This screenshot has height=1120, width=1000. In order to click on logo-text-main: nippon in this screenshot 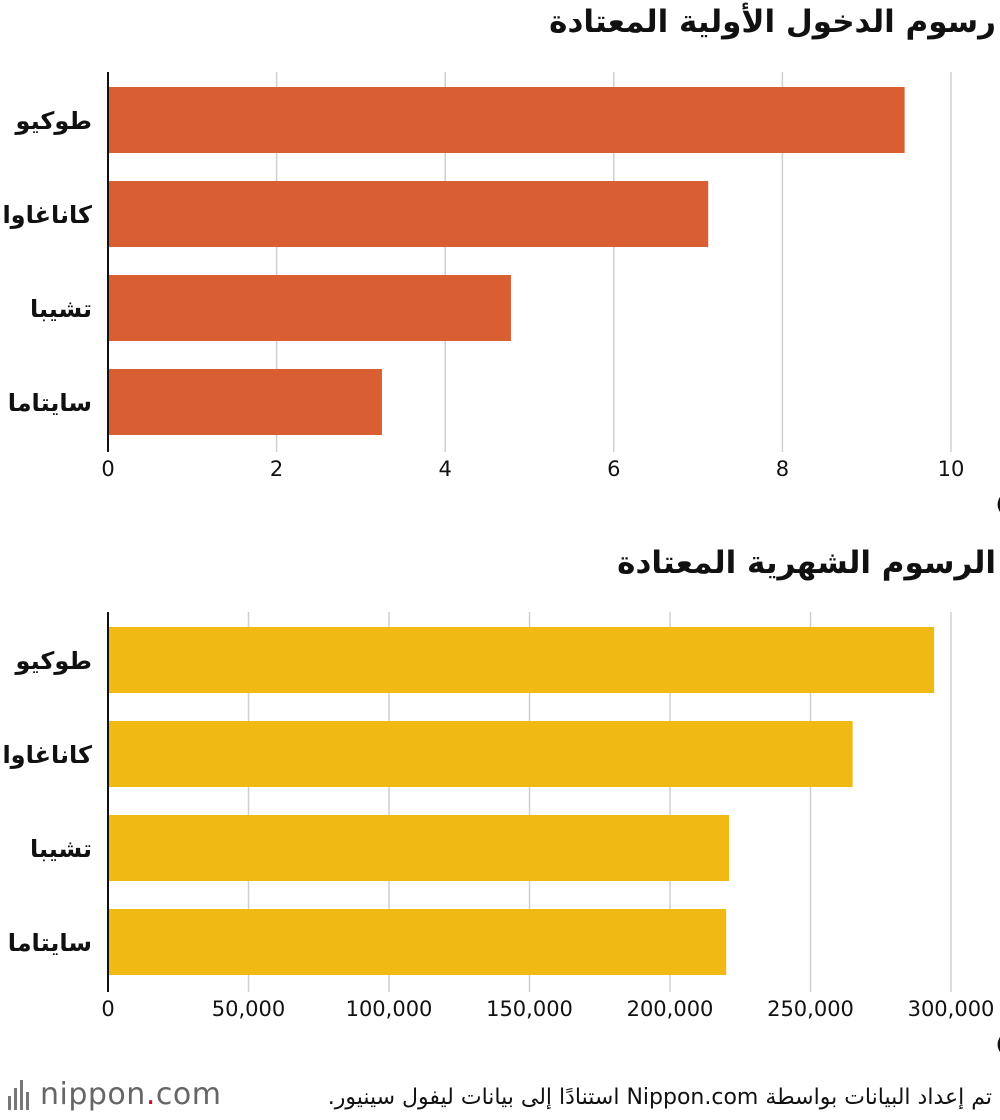, I will do `click(93, 1094)`.